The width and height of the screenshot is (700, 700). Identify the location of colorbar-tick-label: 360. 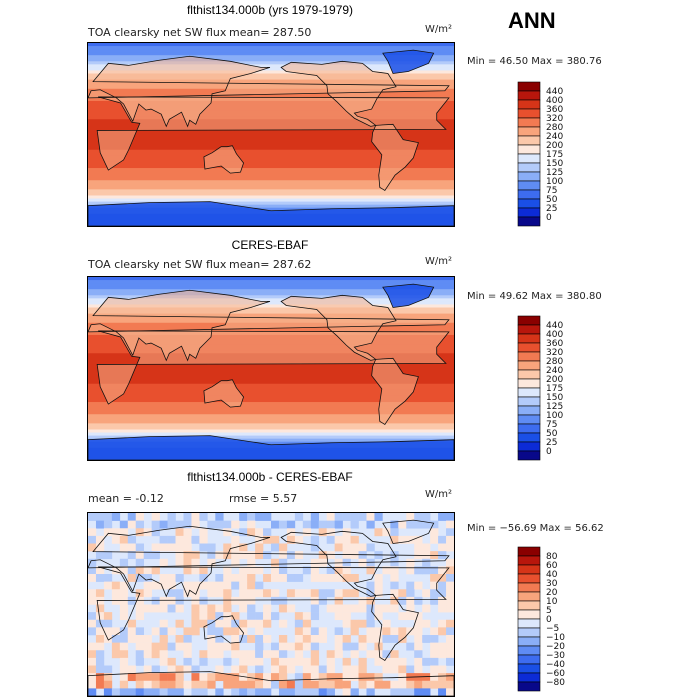
(554, 344).